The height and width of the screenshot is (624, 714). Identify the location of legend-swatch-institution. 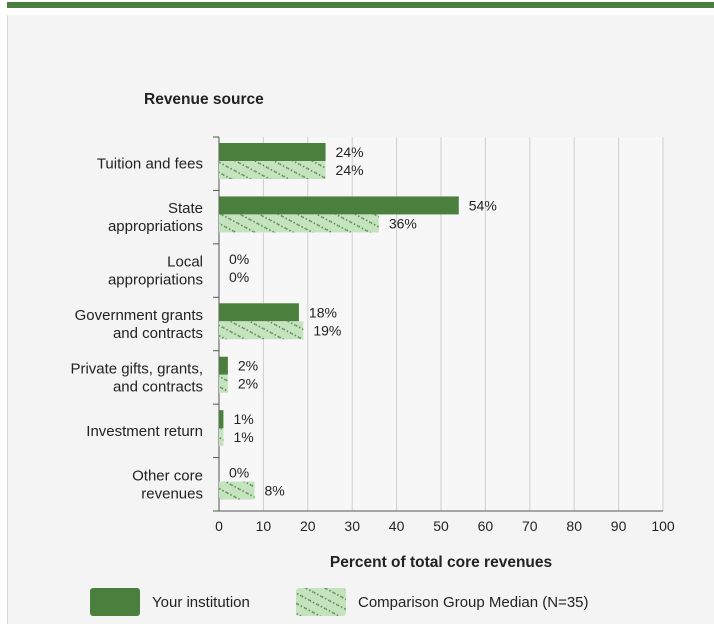
(115, 602).